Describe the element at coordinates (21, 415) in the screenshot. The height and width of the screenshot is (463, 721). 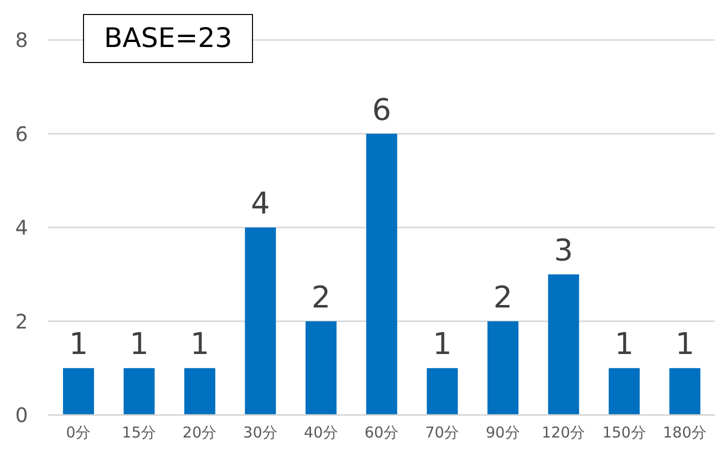
I see `y-tick-label: 0` at that location.